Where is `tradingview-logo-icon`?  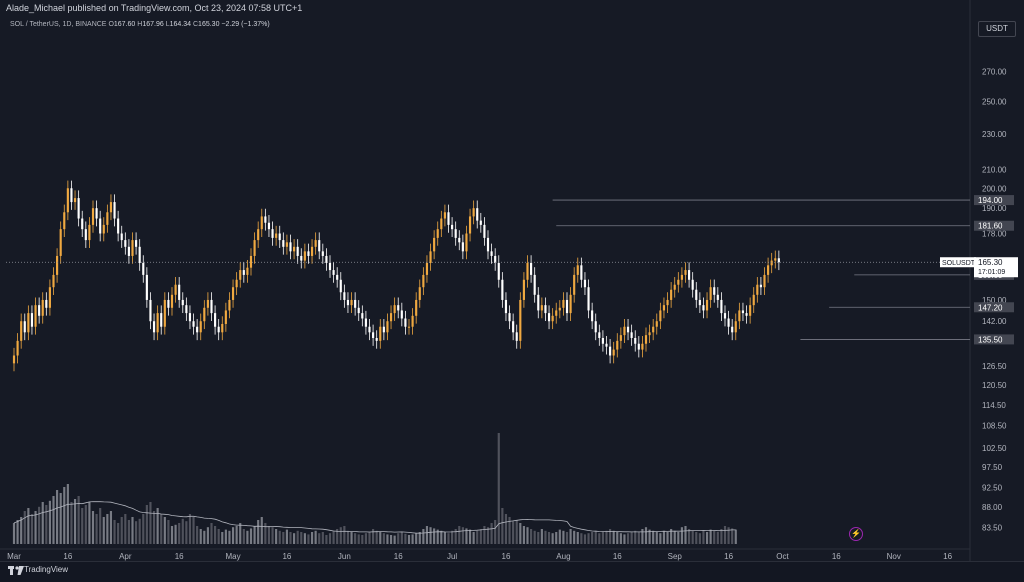
tradingview-logo-icon is located at coordinates (16, 571).